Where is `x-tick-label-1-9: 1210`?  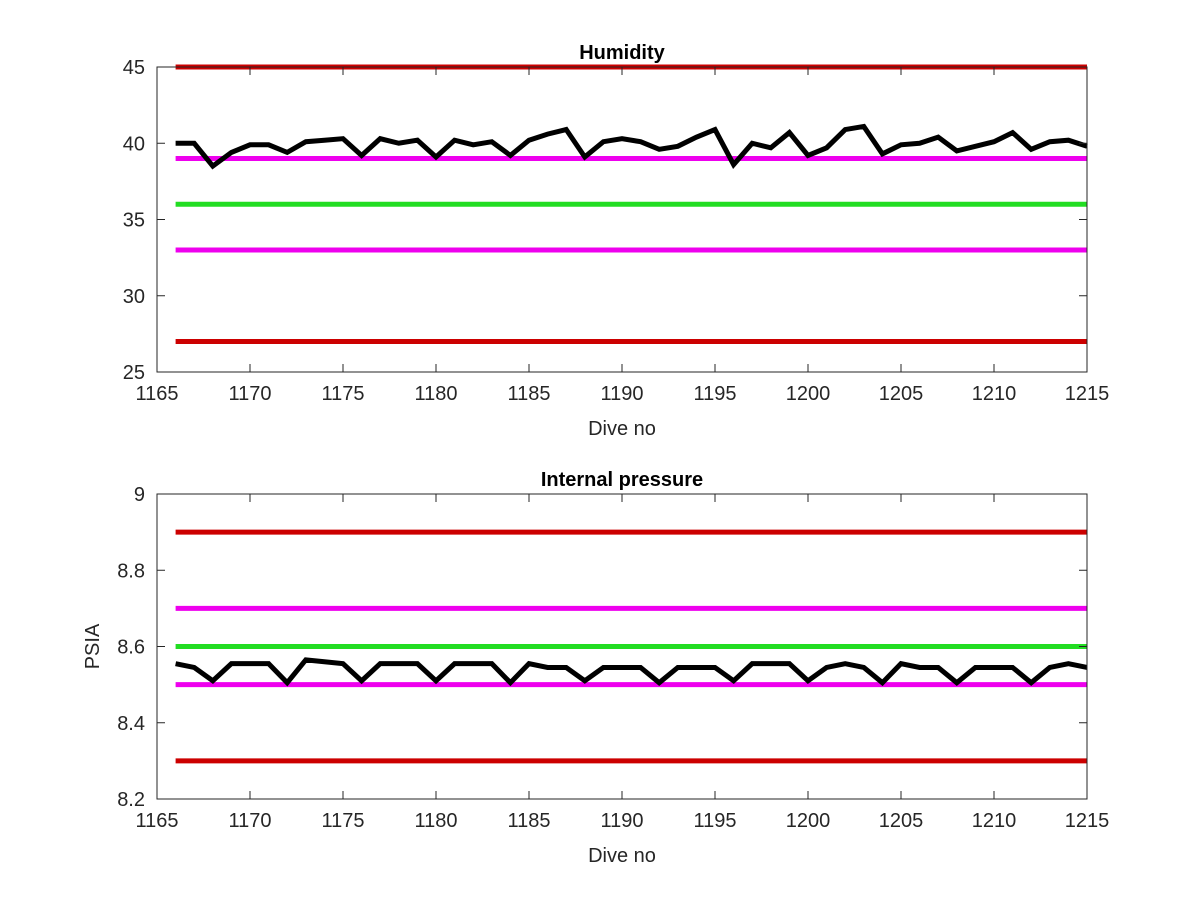 x-tick-label-1-9: 1210 is located at coordinates (994, 821).